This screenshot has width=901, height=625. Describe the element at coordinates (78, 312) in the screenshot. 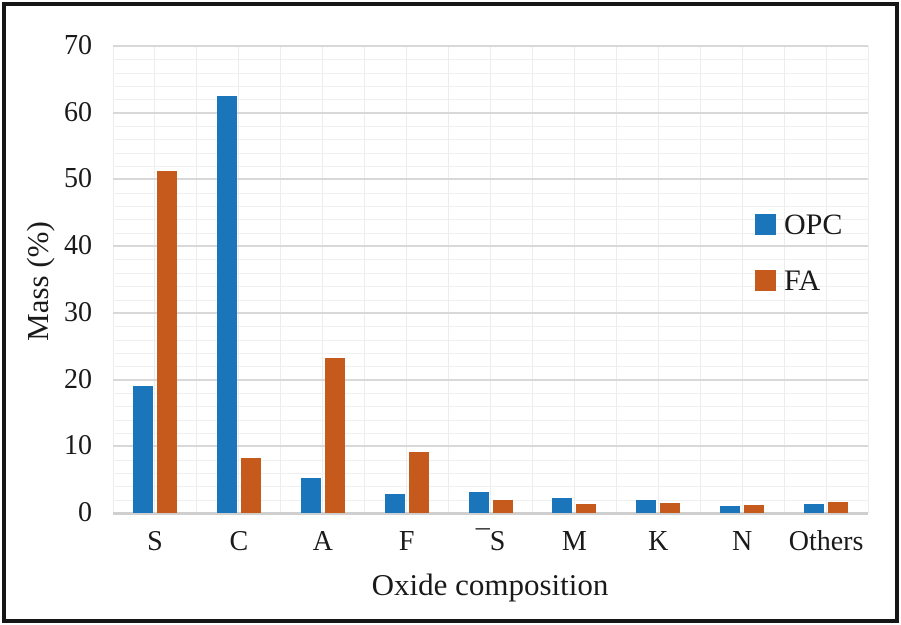

I see `y-tick-label: 30` at that location.